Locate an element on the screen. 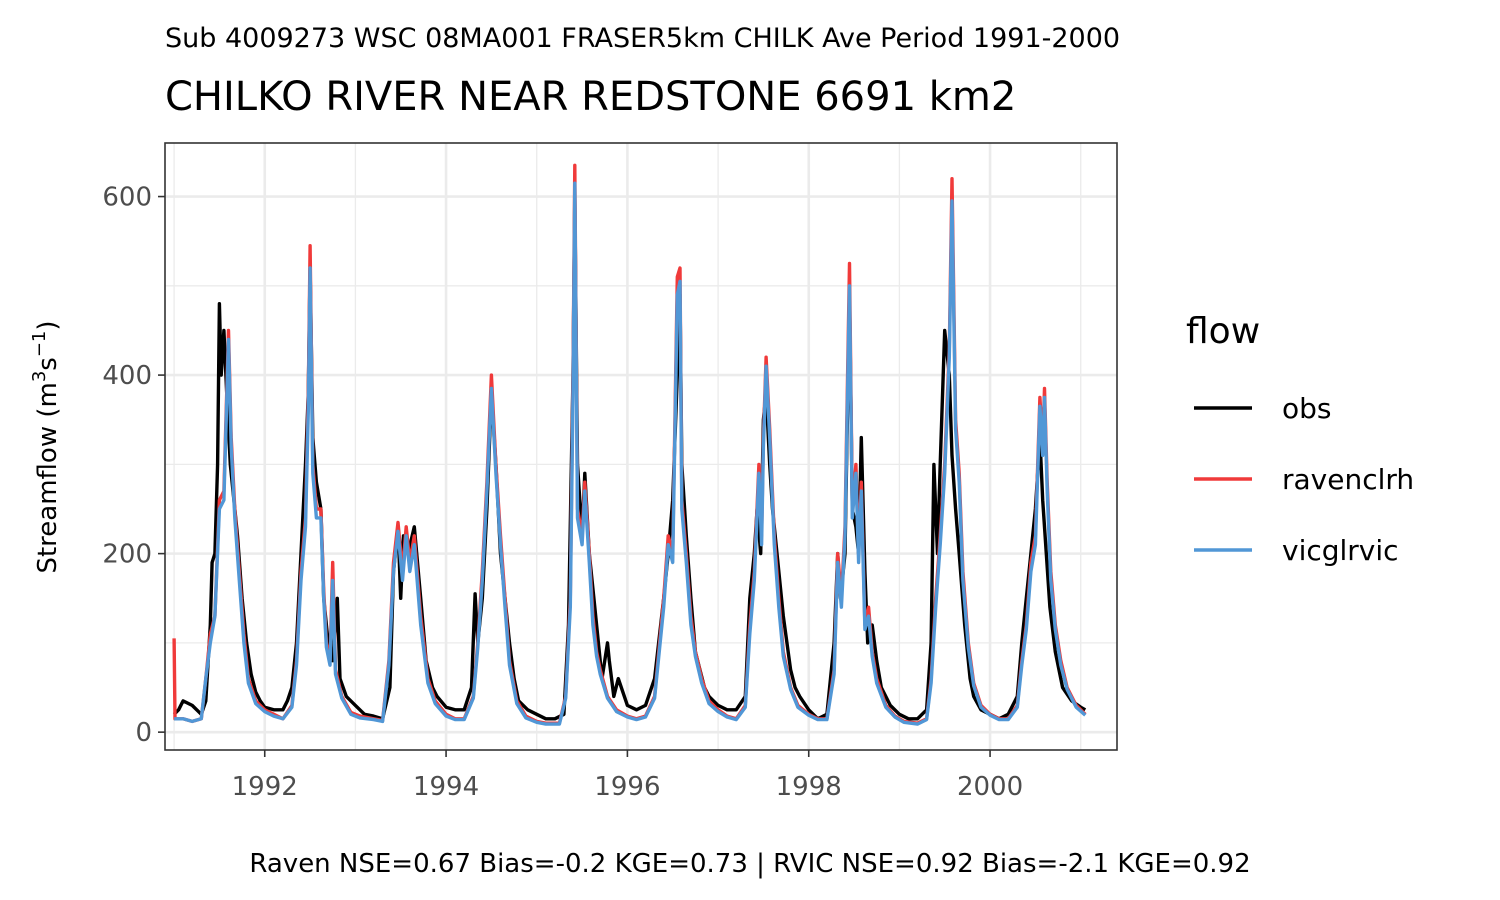 This screenshot has height=900, width=1500. y-tick-label: 400 is located at coordinates (127, 376).